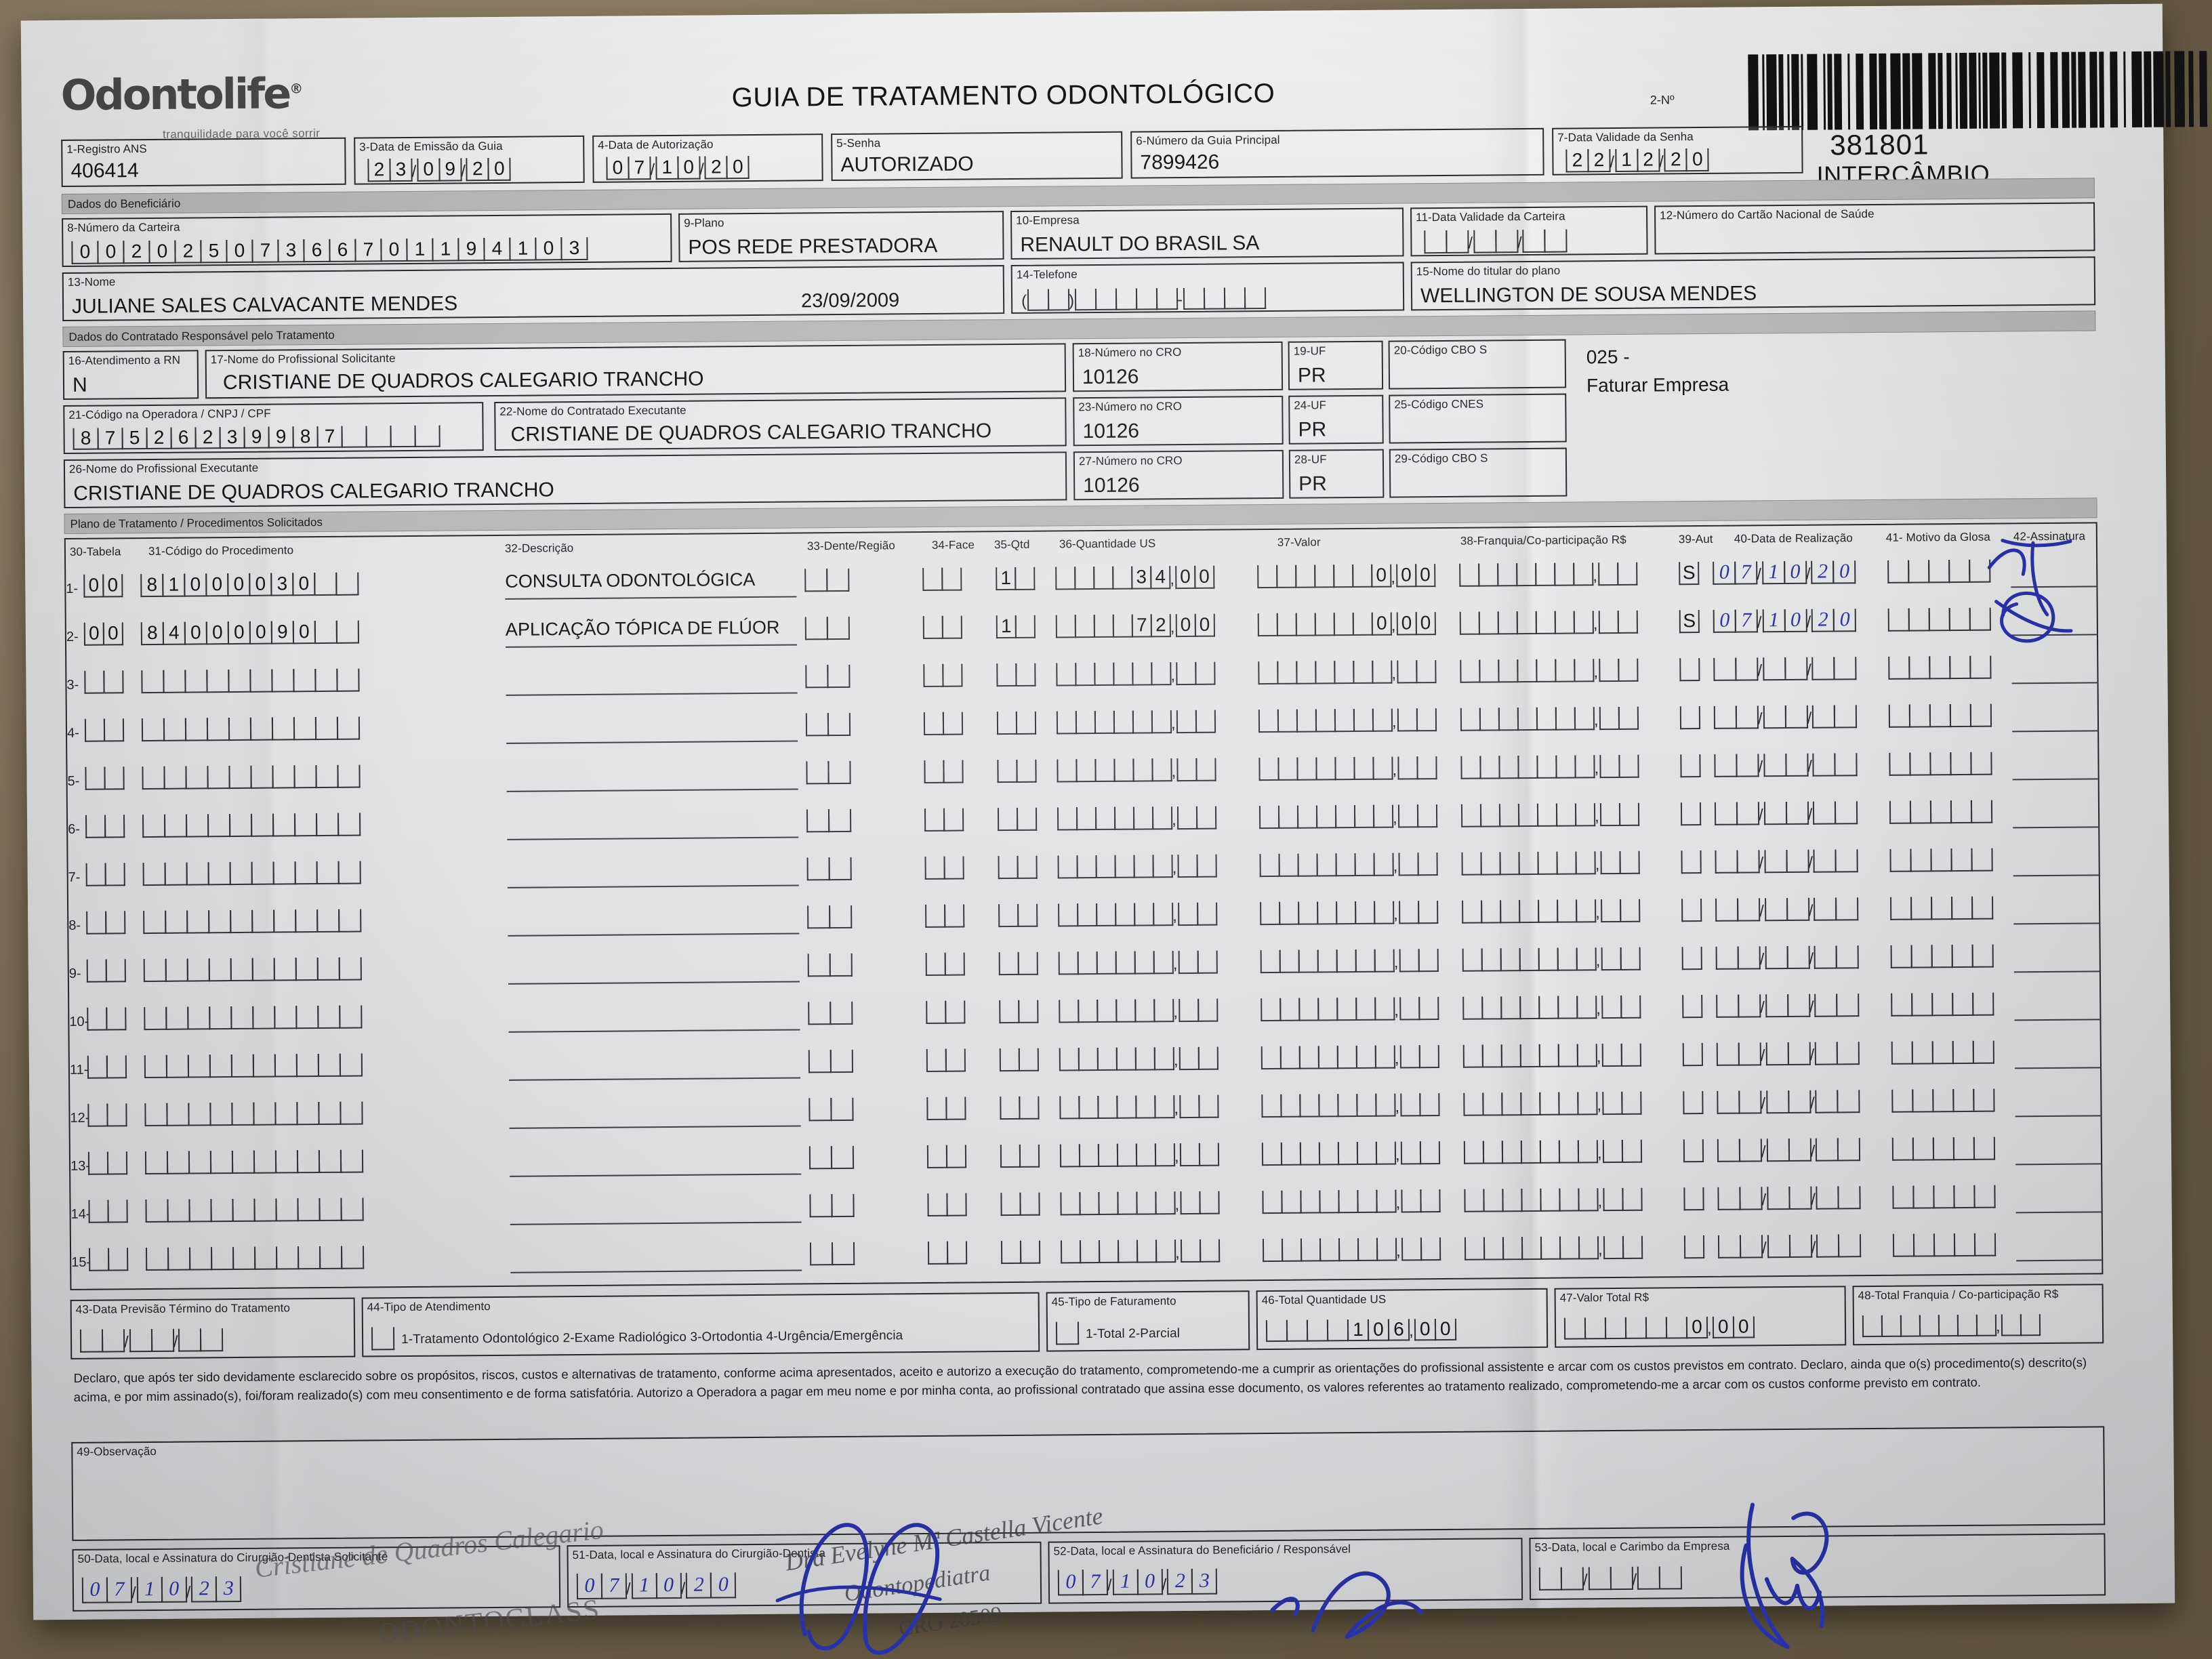 The width and height of the screenshot is (2212, 1659). I want to click on cell-data-realizacao: 0 7/1 0/2 0, so click(1785, 572).